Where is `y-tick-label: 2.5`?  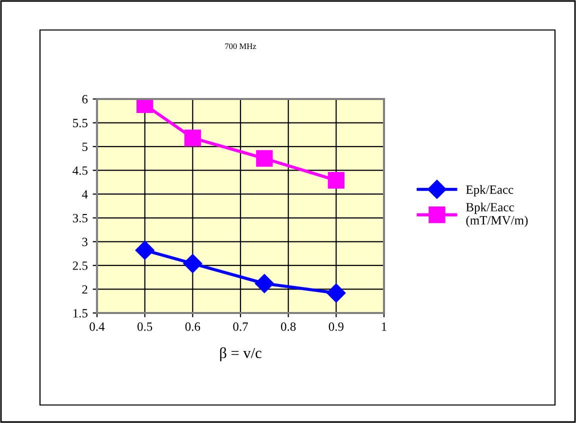 y-tick-label: 2.5 is located at coordinates (80, 266).